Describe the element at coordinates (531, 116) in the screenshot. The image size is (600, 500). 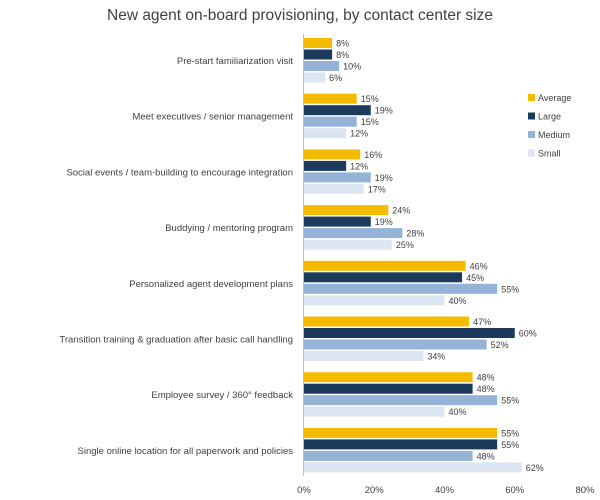
I see `legend-swatch-large` at that location.